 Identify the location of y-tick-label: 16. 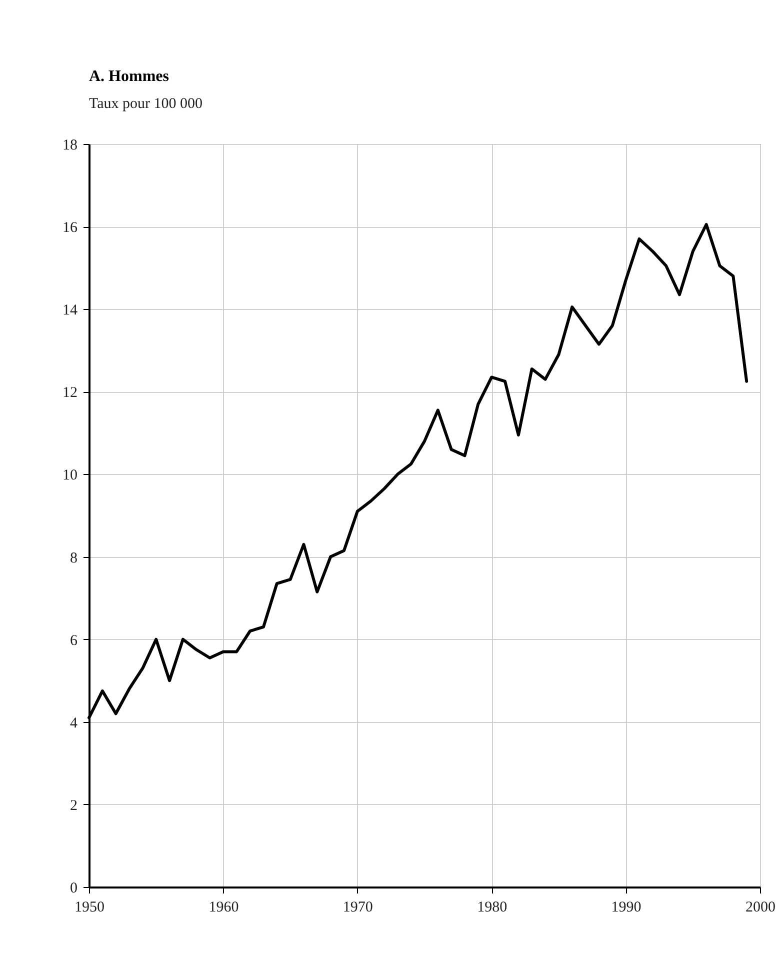
(70, 228).